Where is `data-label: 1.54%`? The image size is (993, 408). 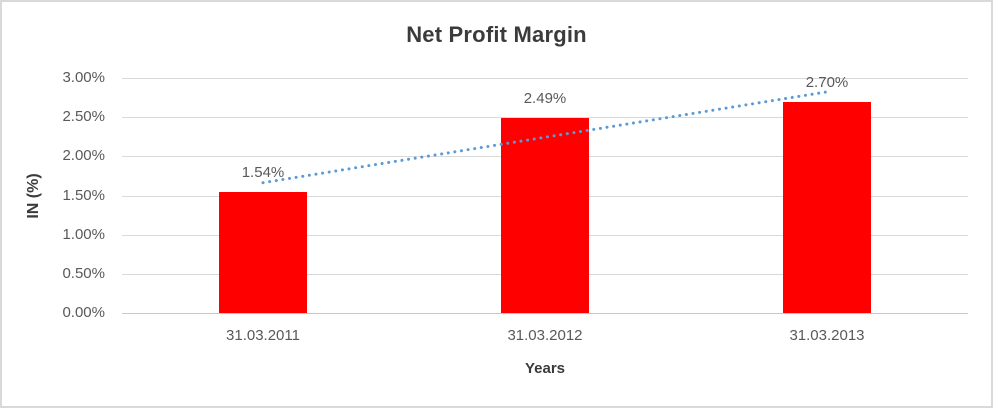 data-label: 1.54% is located at coordinates (263, 173).